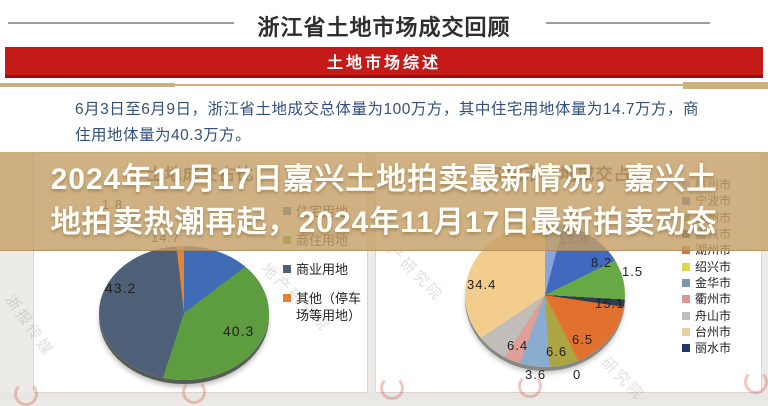 This screenshot has width=768, height=406. What do you see at coordinates (384, 179) in the screenshot?
I see `caption-line-1: 2024年11月17日嘉兴土地拍卖最新情况，嘉兴土` at bounding box center [384, 179].